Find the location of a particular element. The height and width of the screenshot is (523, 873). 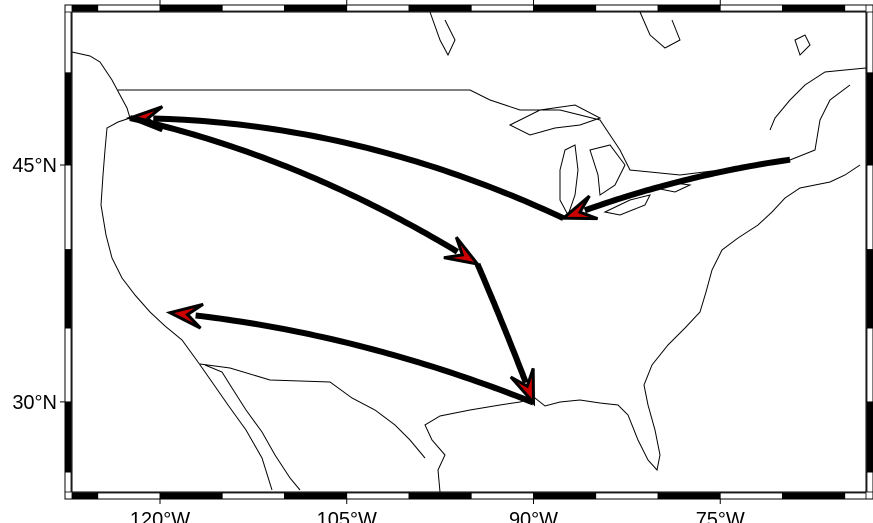

lake-superior is located at coordinates (555, 120).